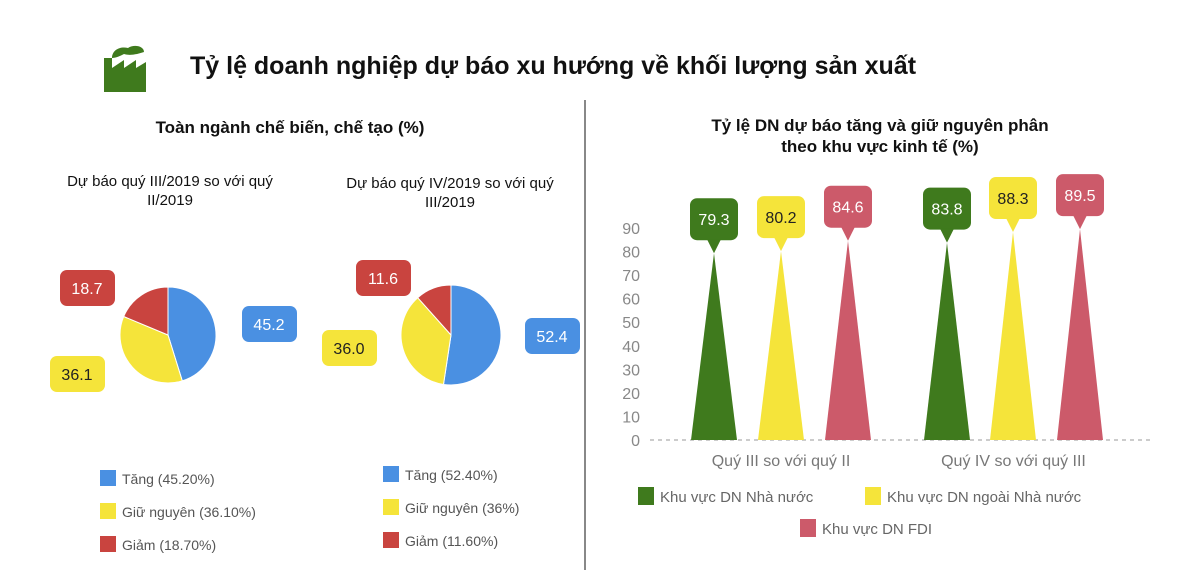  What do you see at coordinates (451, 541) in the screenshot?
I see `legend-label: Giảm (11.60%)` at bounding box center [451, 541].